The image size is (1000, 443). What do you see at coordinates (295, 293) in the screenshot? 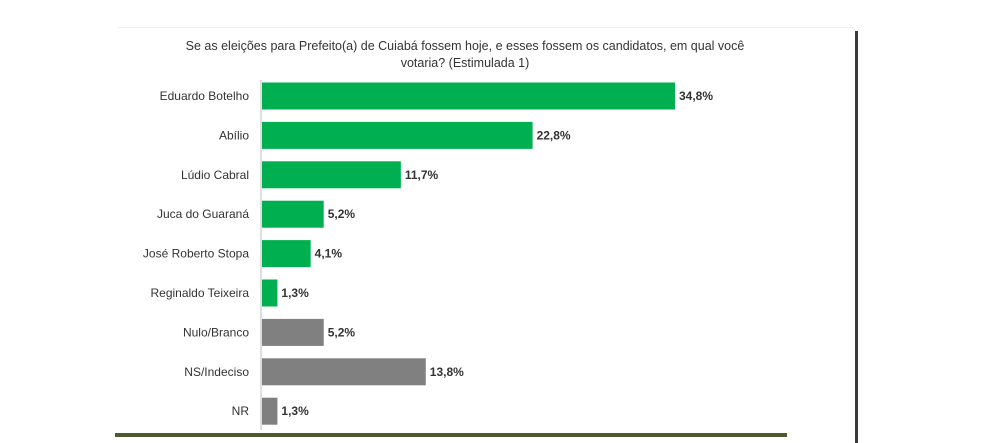
I see `value-label-reginaldo-teixeira: 1,3%` at bounding box center [295, 293].